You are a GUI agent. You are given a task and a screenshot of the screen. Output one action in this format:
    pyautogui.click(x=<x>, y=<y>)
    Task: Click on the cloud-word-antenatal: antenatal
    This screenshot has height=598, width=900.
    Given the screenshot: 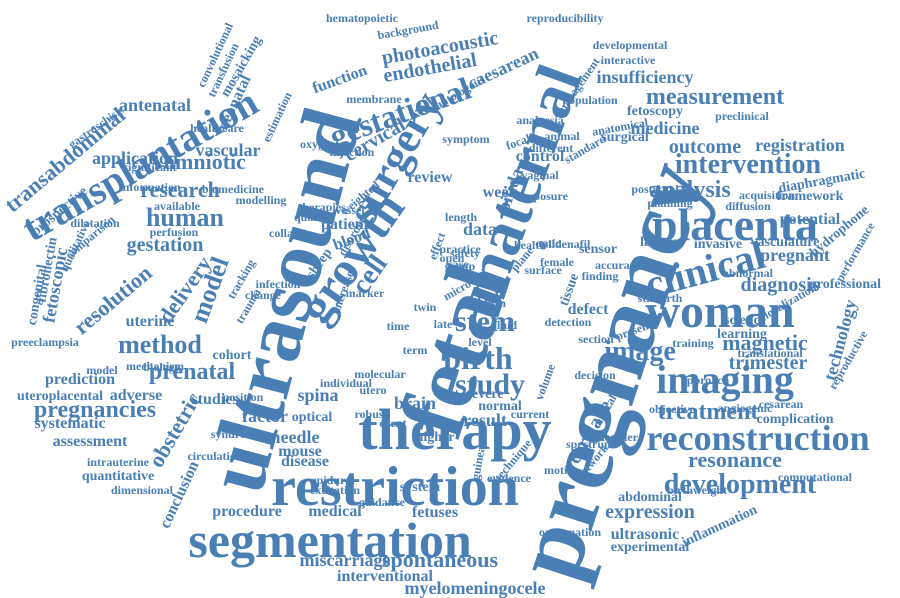 What is the action you would take?
    pyautogui.click(x=155, y=105)
    